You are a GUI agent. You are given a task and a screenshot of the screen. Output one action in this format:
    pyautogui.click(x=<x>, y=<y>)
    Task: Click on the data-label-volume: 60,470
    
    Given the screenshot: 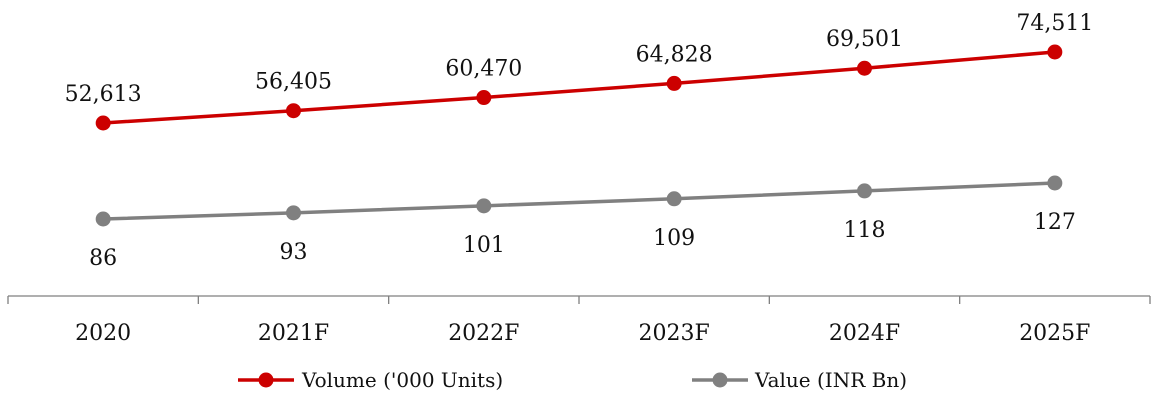 What is the action you would take?
    pyautogui.click(x=483, y=69)
    